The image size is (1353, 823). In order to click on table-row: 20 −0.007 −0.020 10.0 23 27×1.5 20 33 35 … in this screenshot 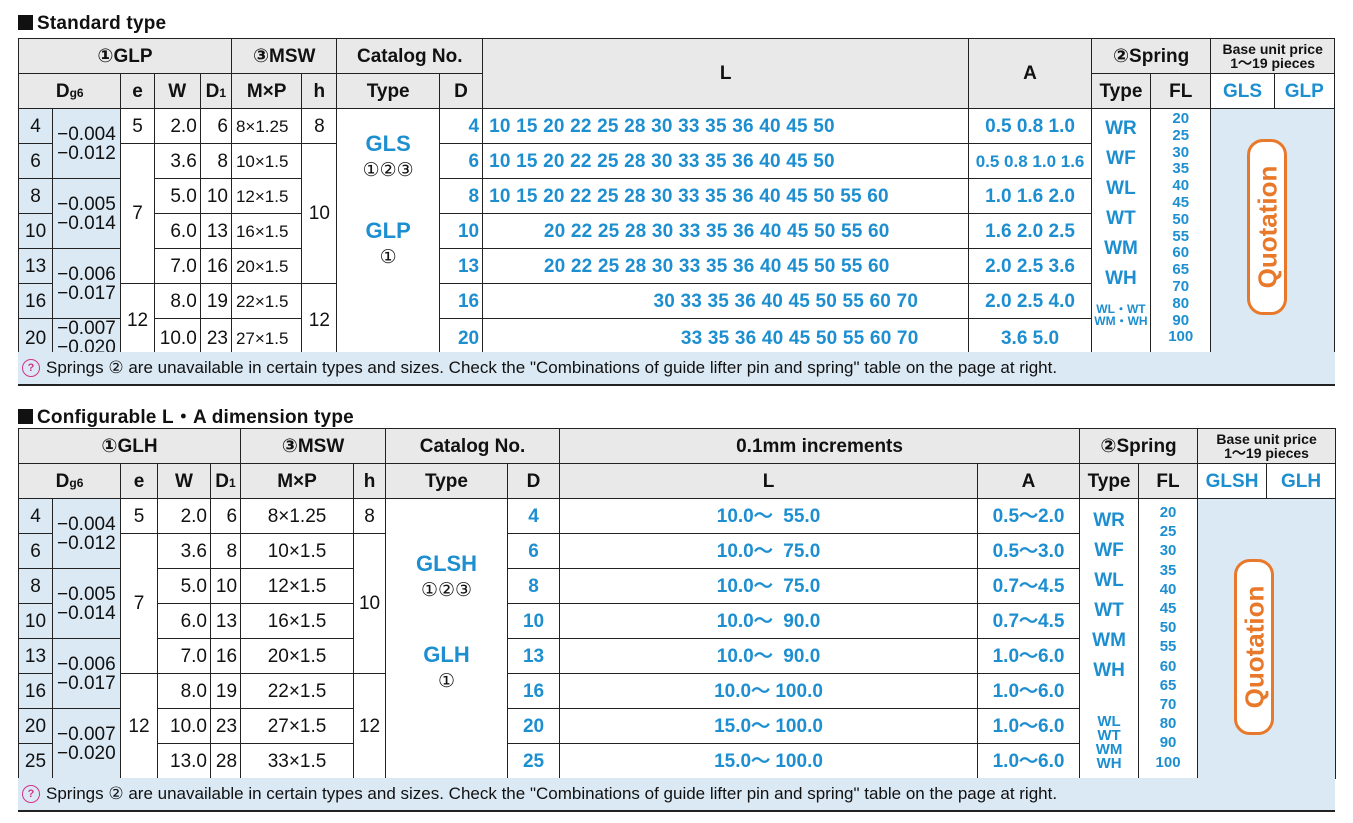, I will do `click(676, 338)`.